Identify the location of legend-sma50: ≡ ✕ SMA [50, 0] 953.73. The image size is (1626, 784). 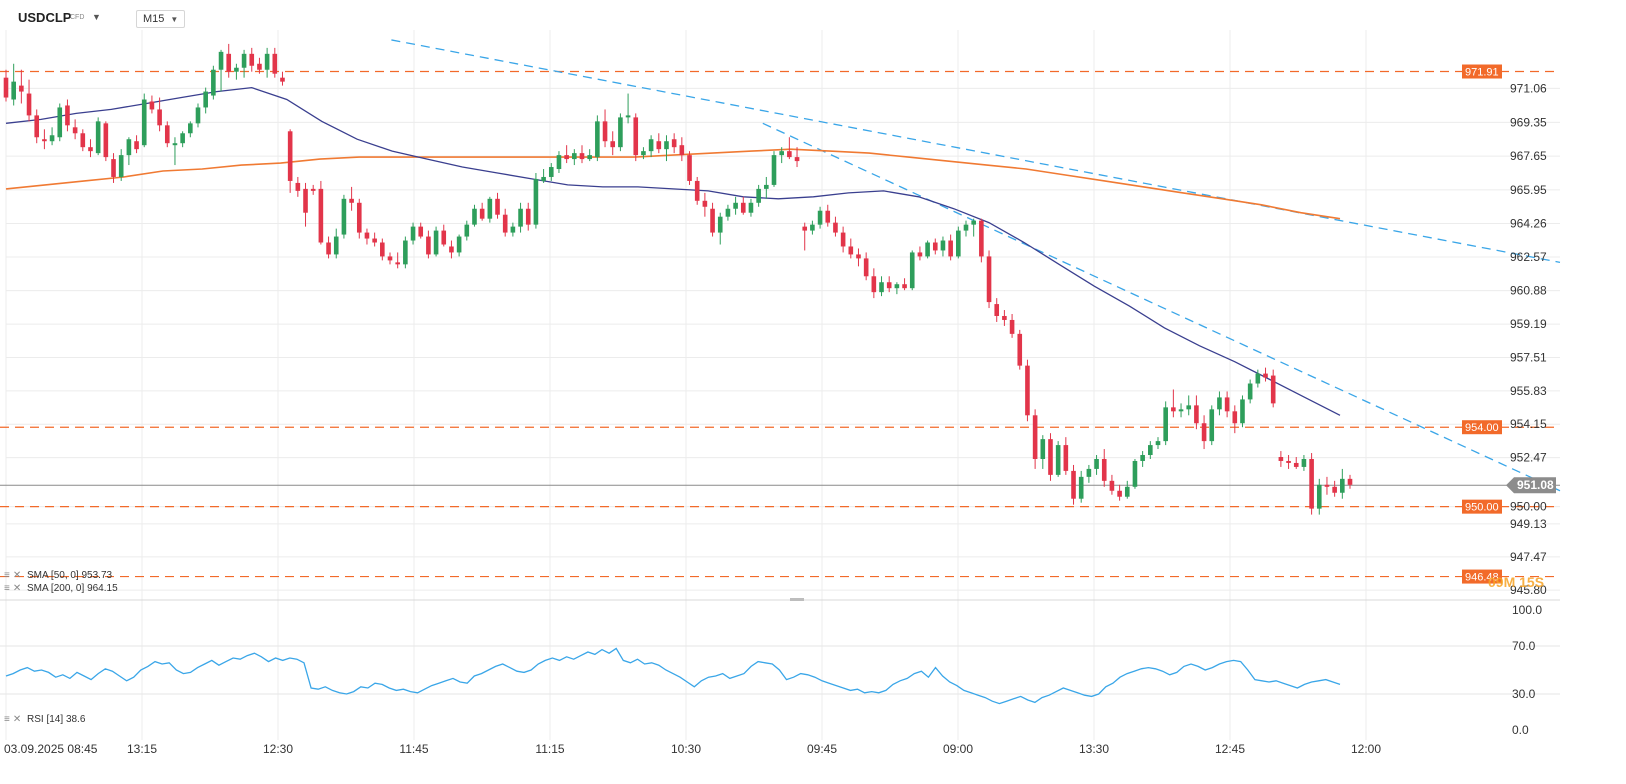
(58, 575).